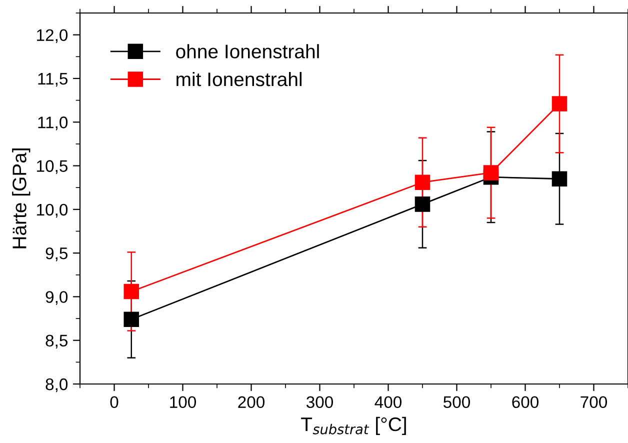 The width and height of the screenshot is (628, 443). What do you see at coordinates (52, 167) in the screenshot?
I see `y-tick-label: 10,5` at bounding box center [52, 167].